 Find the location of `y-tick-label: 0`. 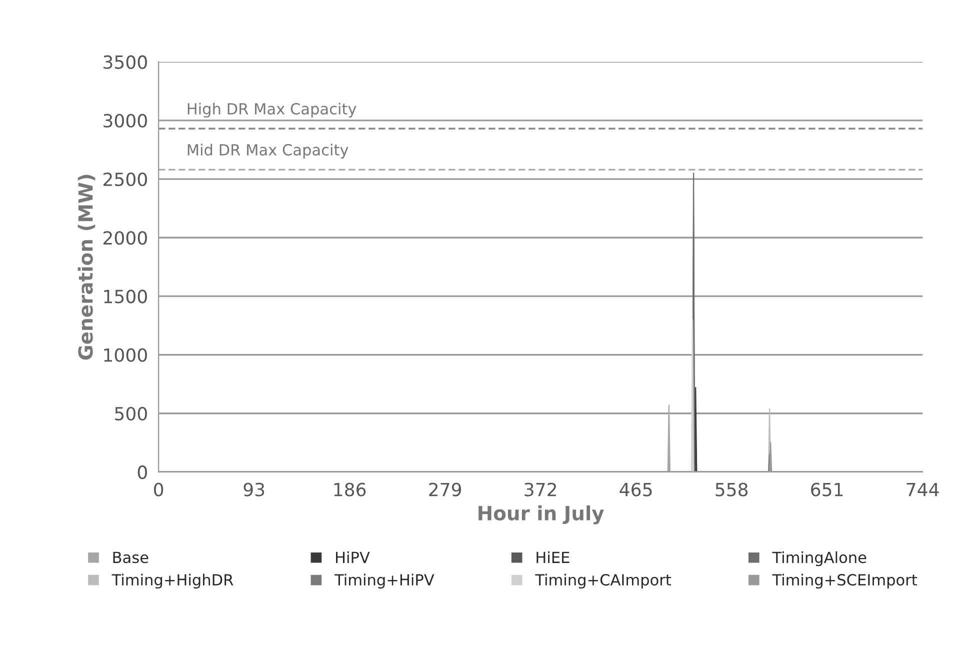

y-tick-label: 0 is located at coordinates (142, 472).